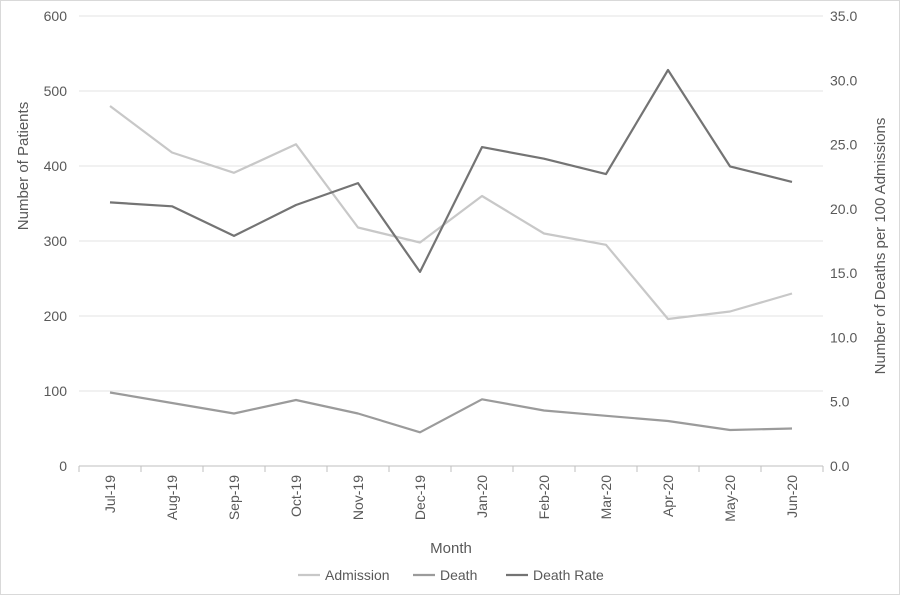 The width and height of the screenshot is (900, 595). I want to click on y2-tick-label: 10.0, so click(843, 337).